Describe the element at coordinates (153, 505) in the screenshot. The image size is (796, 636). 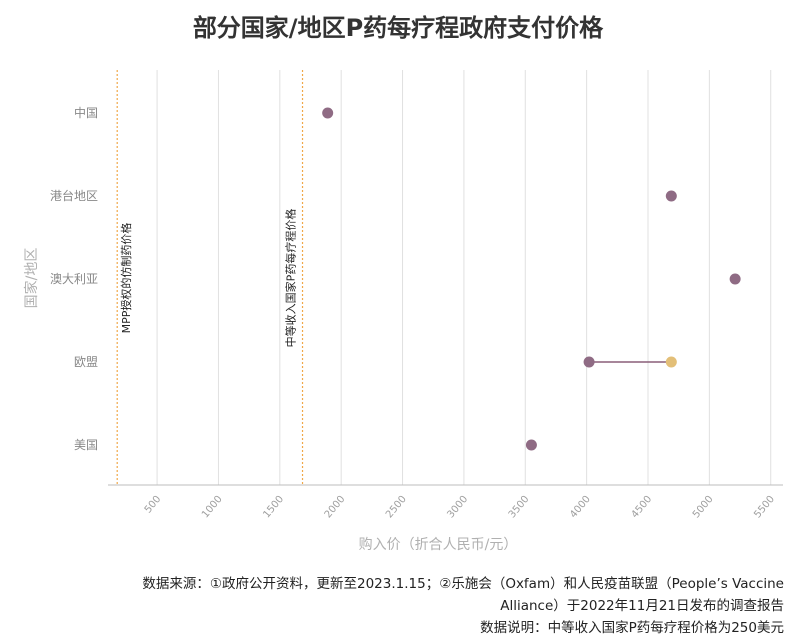
I see `x-tick-label: 500` at that location.